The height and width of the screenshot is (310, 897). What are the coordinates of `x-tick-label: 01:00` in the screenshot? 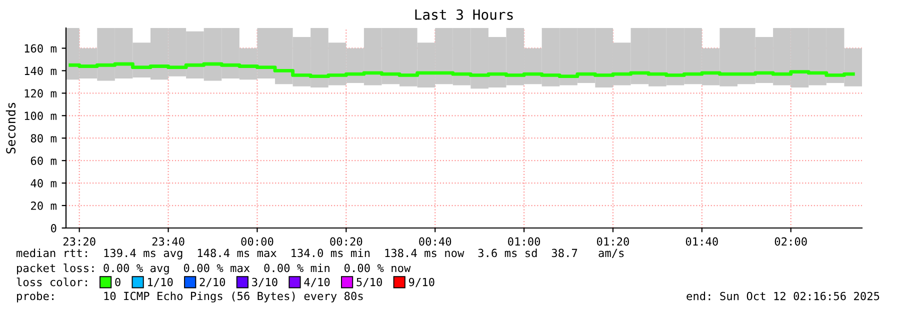 It's located at (524, 241).